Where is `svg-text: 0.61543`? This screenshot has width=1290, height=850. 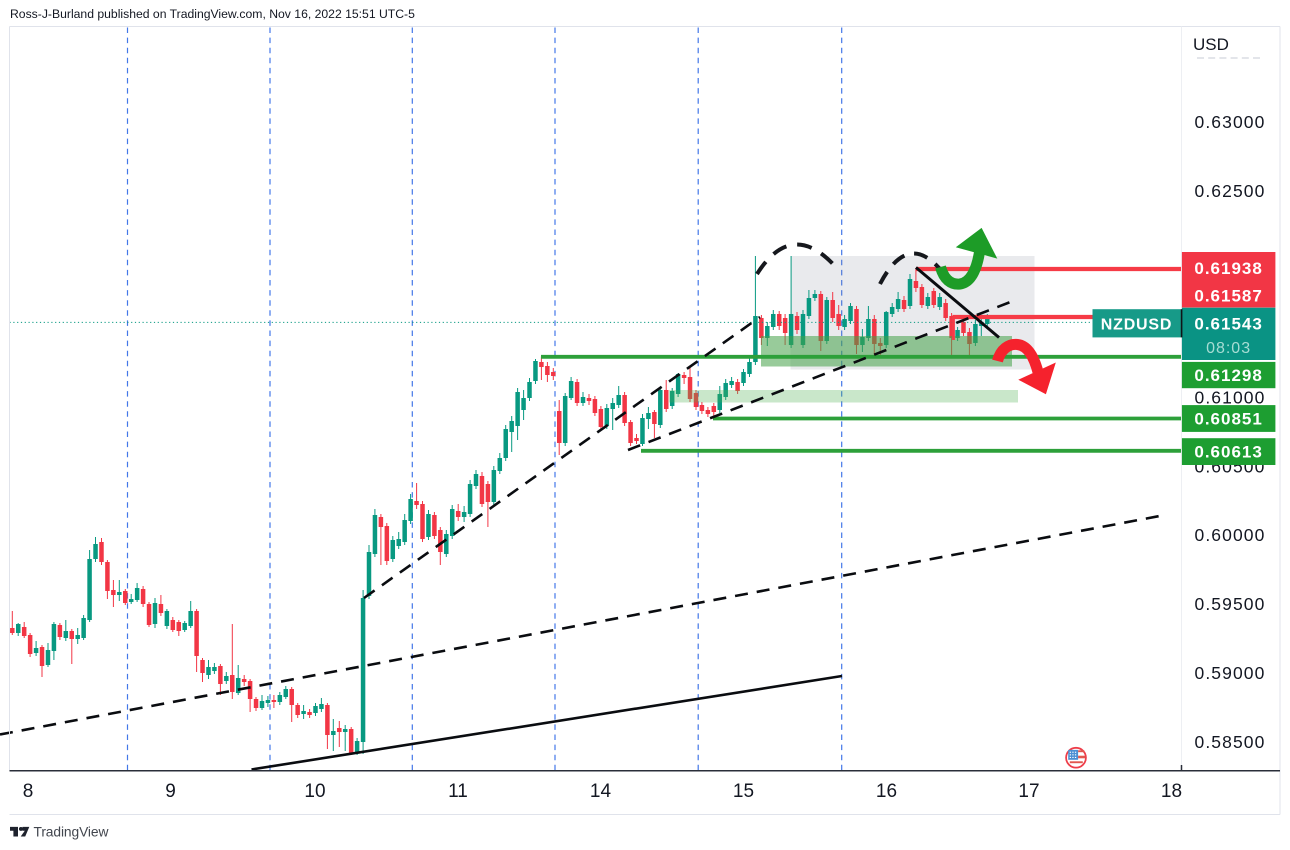 svg-text: 0.61543 is located at coordinates (1228, 324).